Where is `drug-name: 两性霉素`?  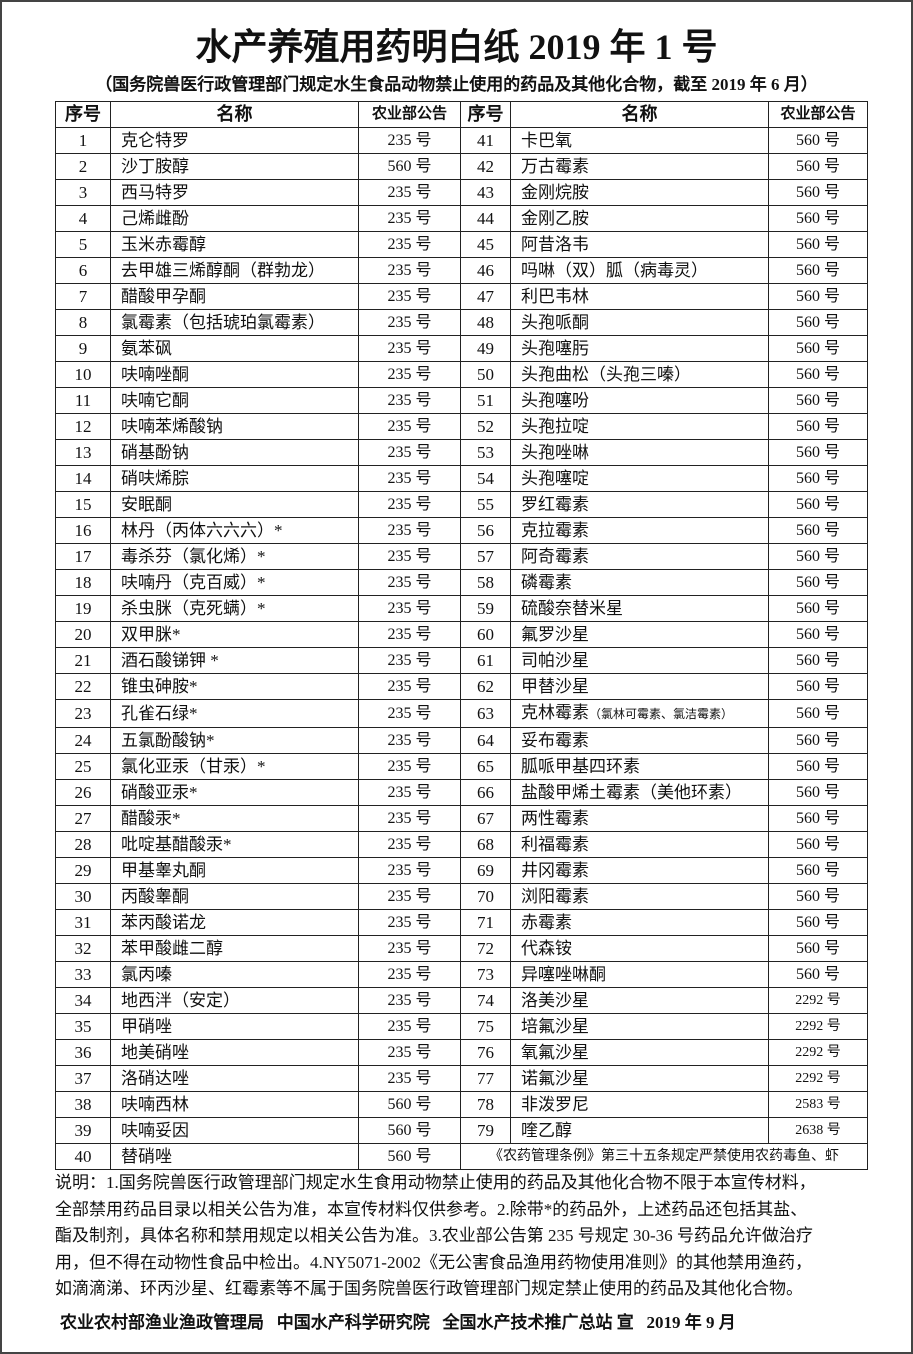 drug-name: 两性霉素 is located at coordinates (639, 818).